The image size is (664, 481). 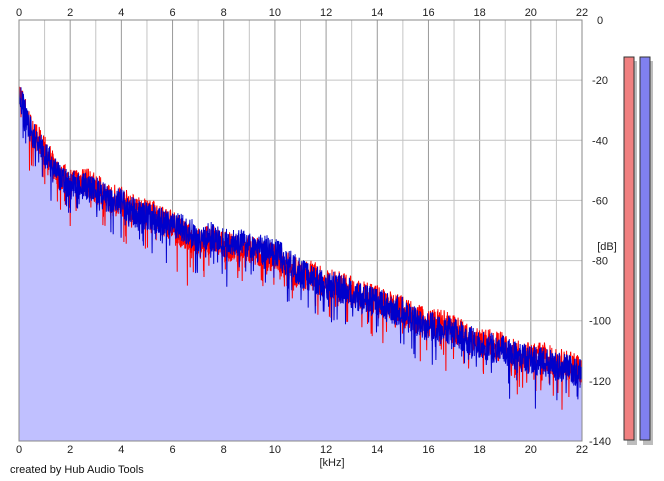 I want to click on x-tick-label-bottom: 16, so click(x=428, y=450).